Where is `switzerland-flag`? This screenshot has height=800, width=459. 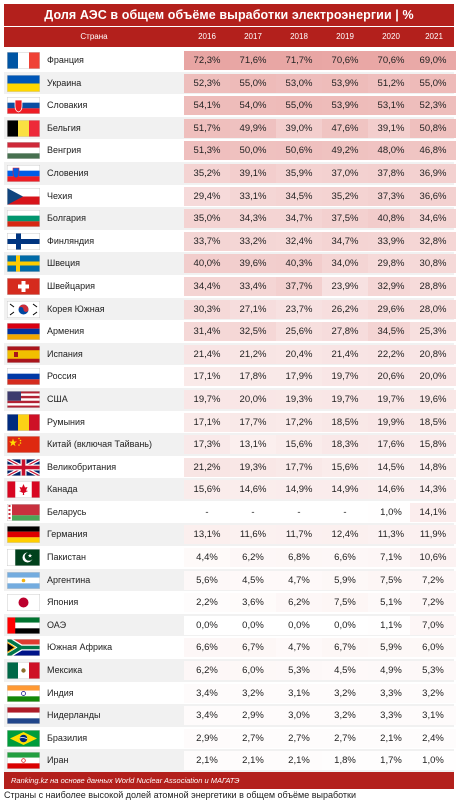 switzerland-flag is located at coordinates (23, 286).